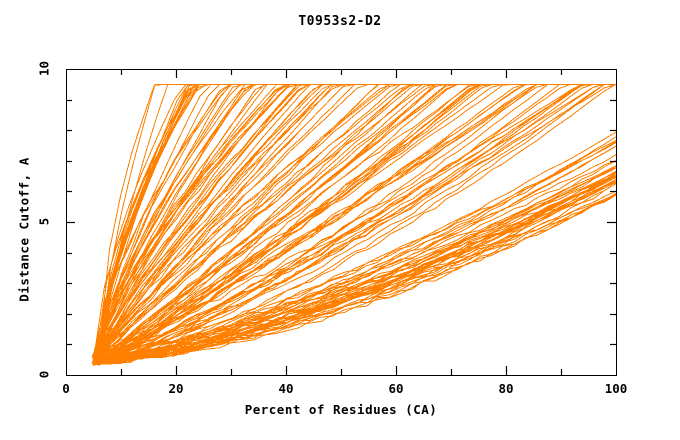  What do you see at coordinates (616, 388) in the screenshot?
I see `x-tick-label: 100` at bounding box center [616, 388].